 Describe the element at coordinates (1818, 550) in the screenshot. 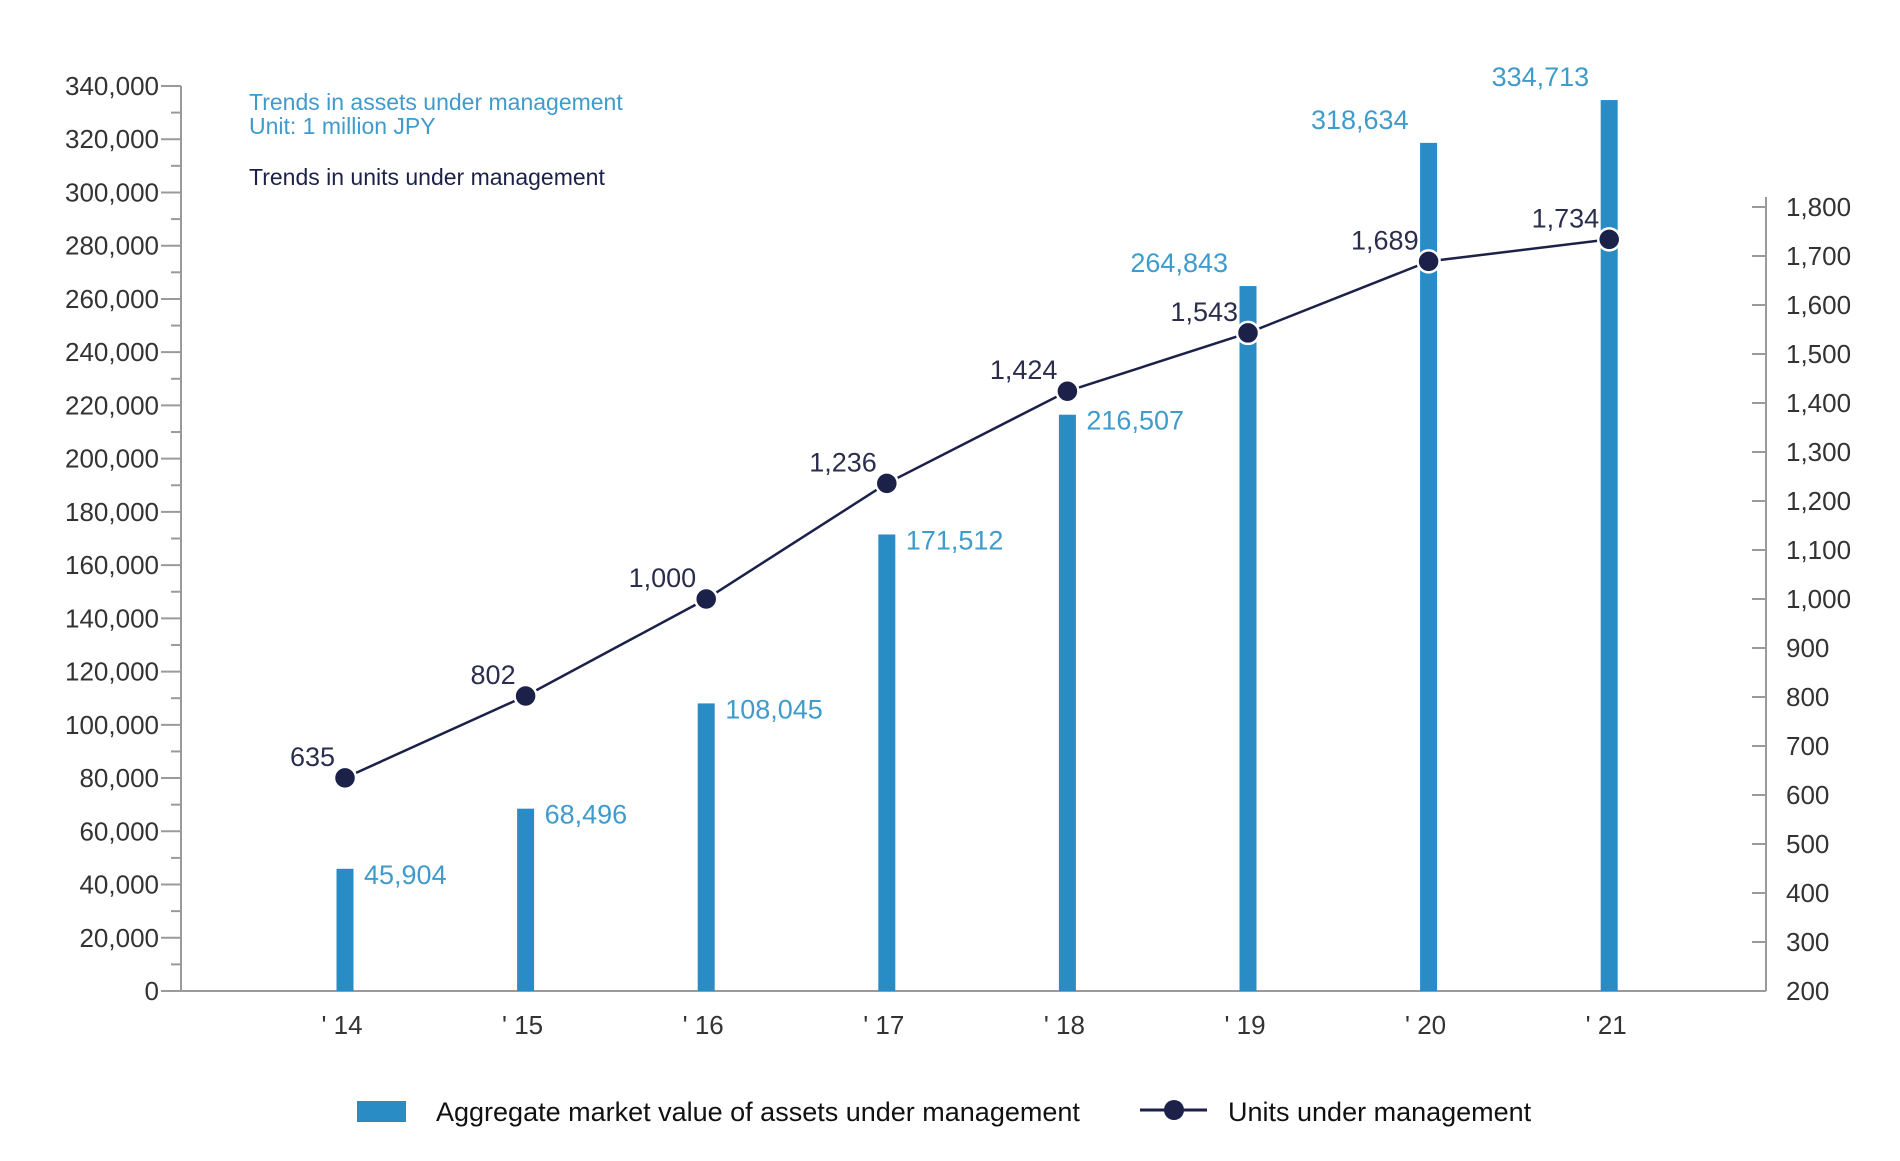

I see `right-tick-label: 1,100` at that location.